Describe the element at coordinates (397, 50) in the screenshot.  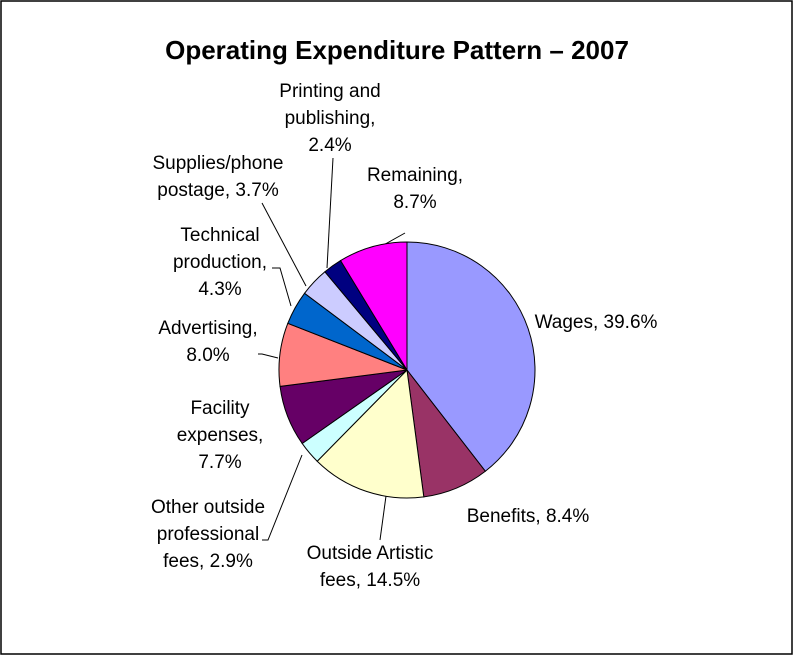
I see `chart-title: Operating Expenditure Pattern – 2007` at that location.